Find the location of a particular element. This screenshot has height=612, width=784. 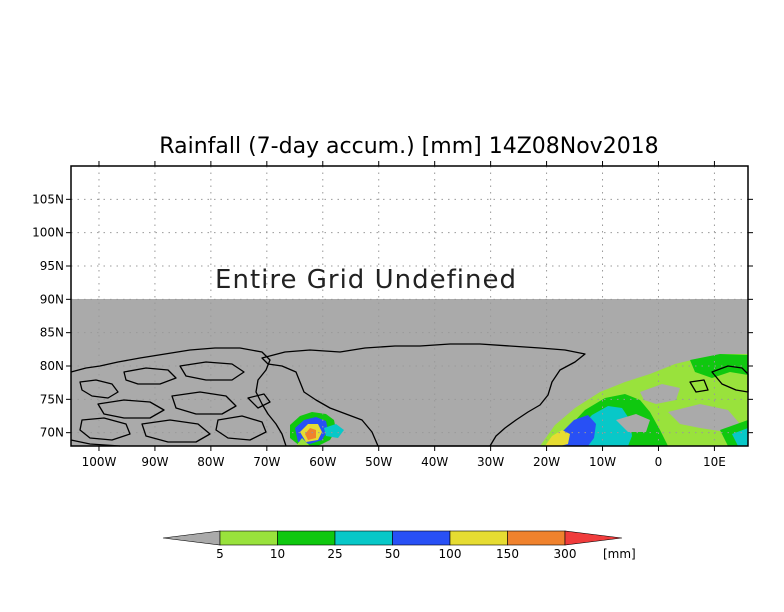

precip-patch-greenland-sea is located at coordinates (644, 400).